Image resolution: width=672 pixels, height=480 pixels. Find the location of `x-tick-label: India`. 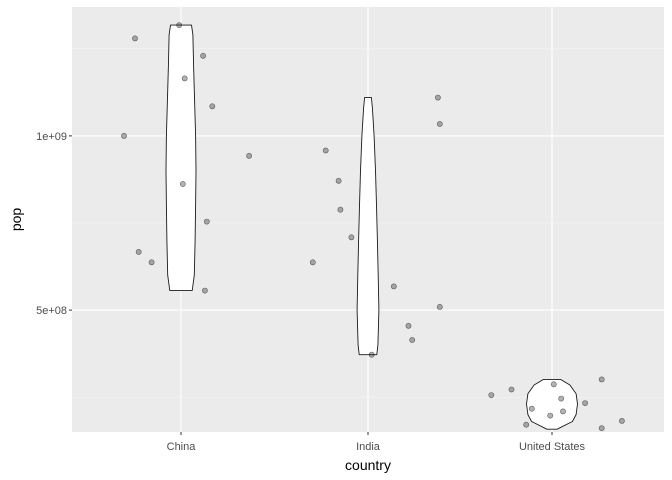

x-tick-label: India is located at coordinates (368, 447).